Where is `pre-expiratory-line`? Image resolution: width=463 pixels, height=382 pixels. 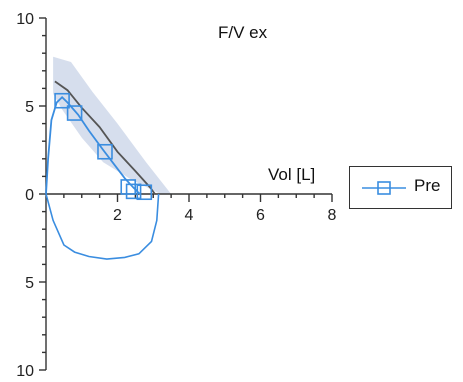 pre-expiratory-line is located at coordinates (93, 145).